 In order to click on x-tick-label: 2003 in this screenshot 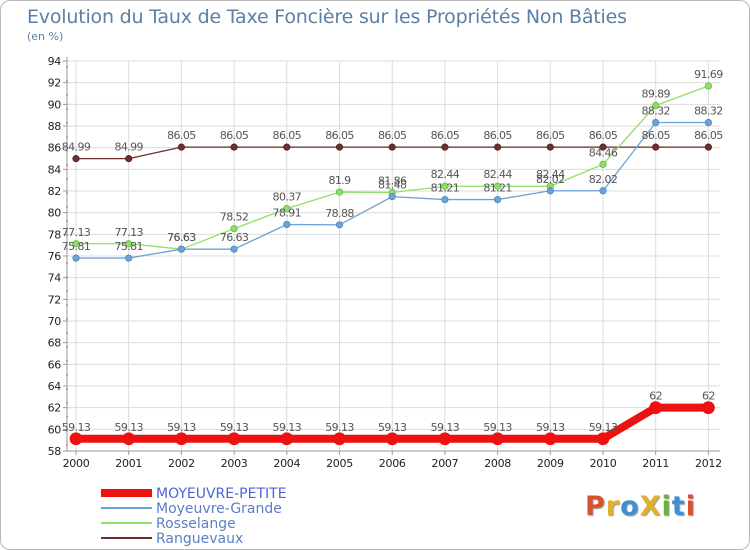, I will do `click(234, 463)`.